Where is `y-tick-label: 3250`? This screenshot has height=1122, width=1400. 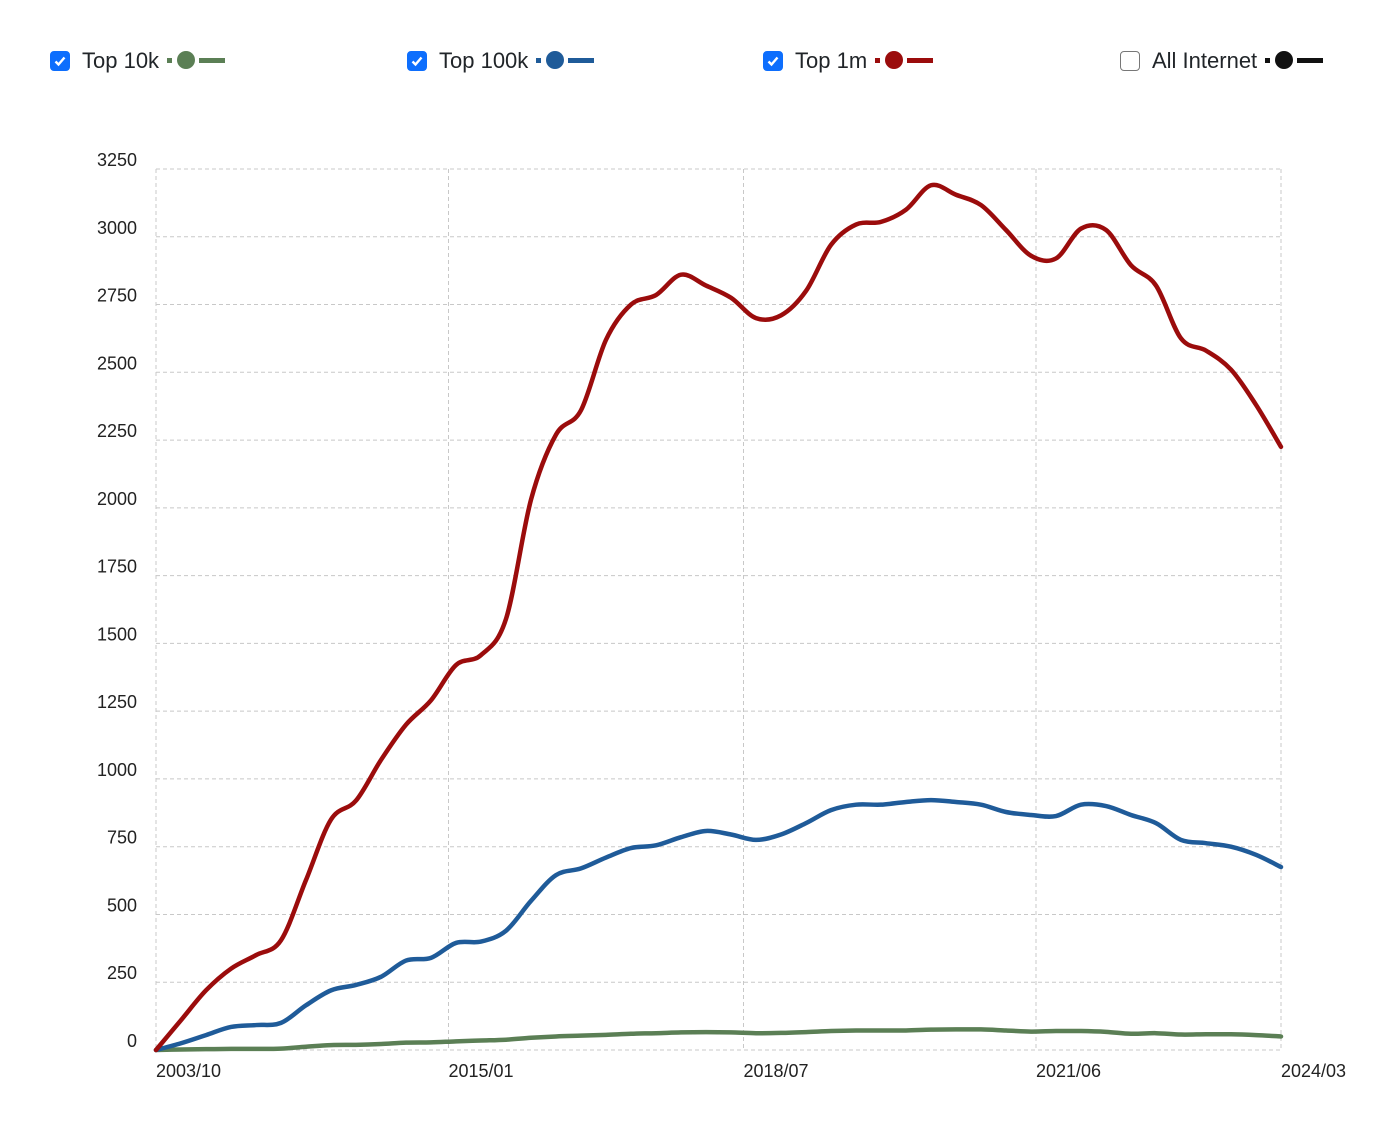
y-tick-label: 3250 is located at coordinates (117, 160).